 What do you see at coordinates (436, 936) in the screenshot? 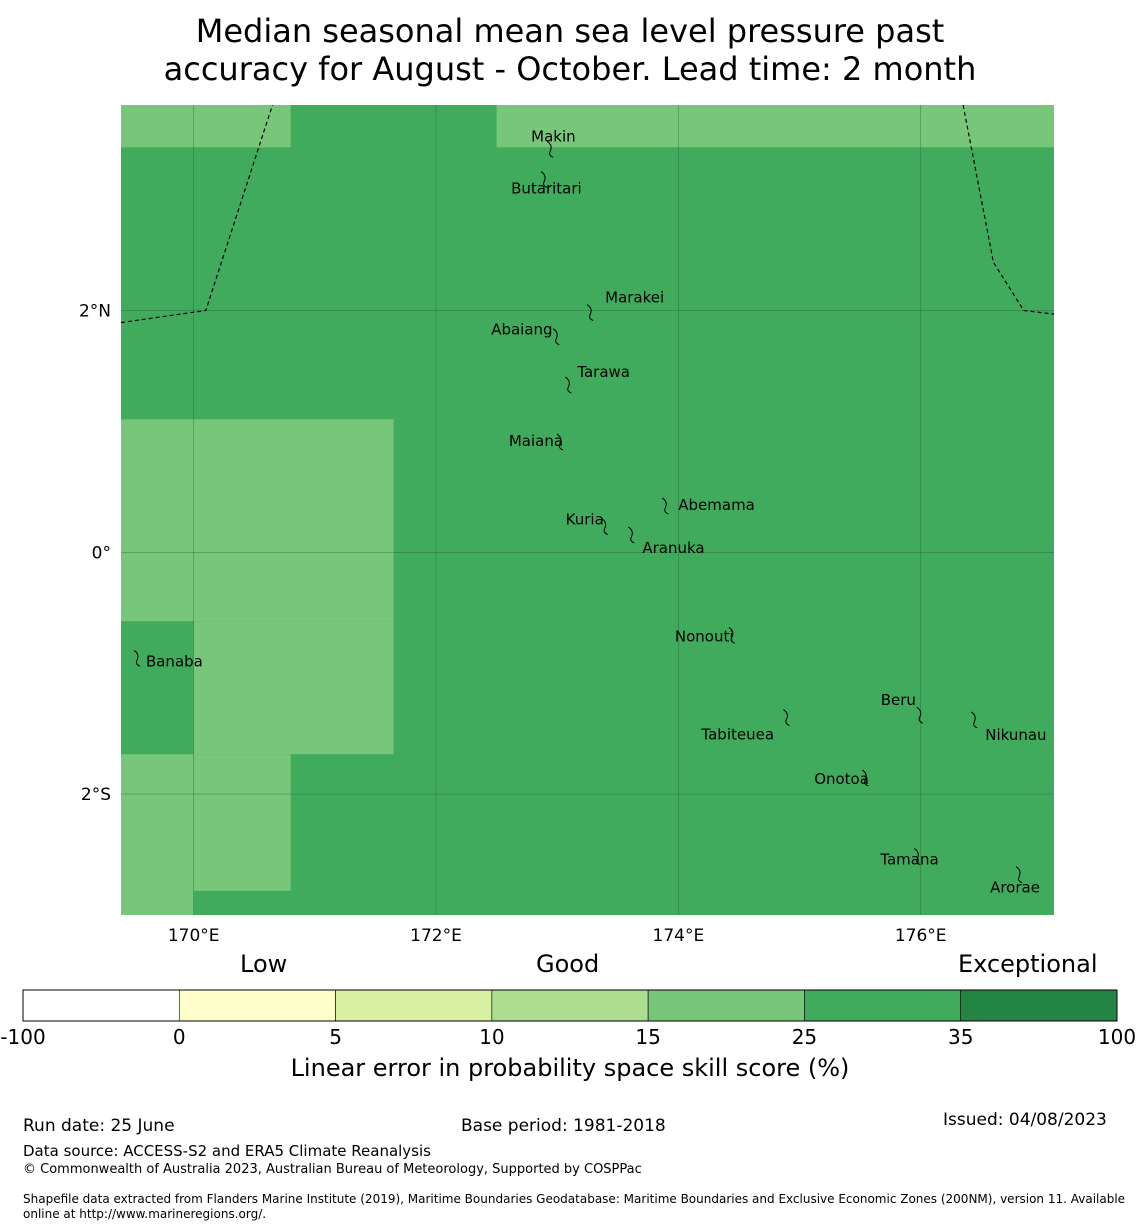
I see `x-tick-label: 172°E` at bounding box center [436, 936].